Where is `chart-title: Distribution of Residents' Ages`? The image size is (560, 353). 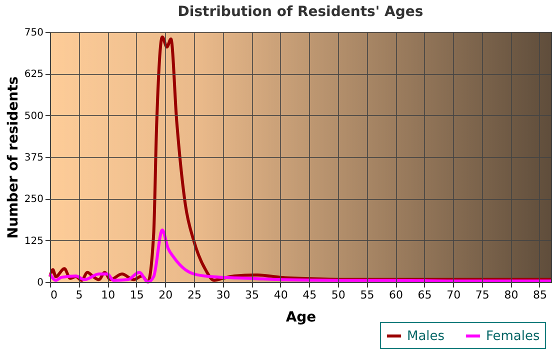 chart-title: Distribution of Residents' Ages is located at coordinates (301, 12).